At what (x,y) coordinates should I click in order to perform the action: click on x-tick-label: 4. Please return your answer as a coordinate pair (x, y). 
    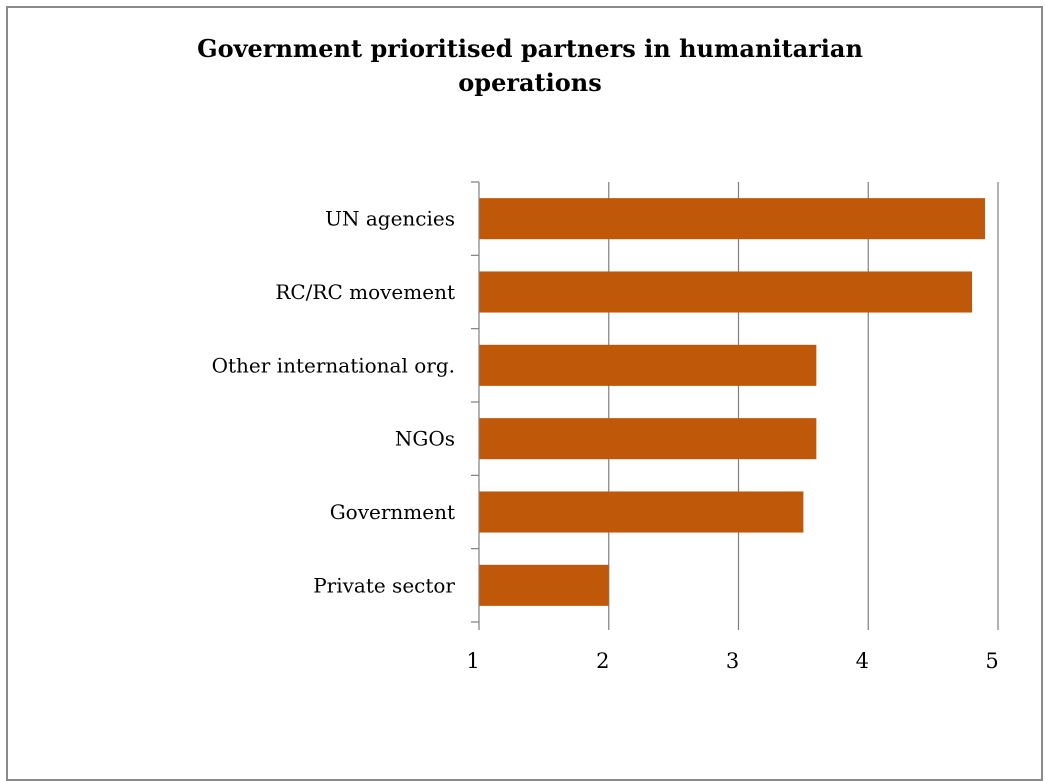
    Looking at the image, I should click on (862, 661).